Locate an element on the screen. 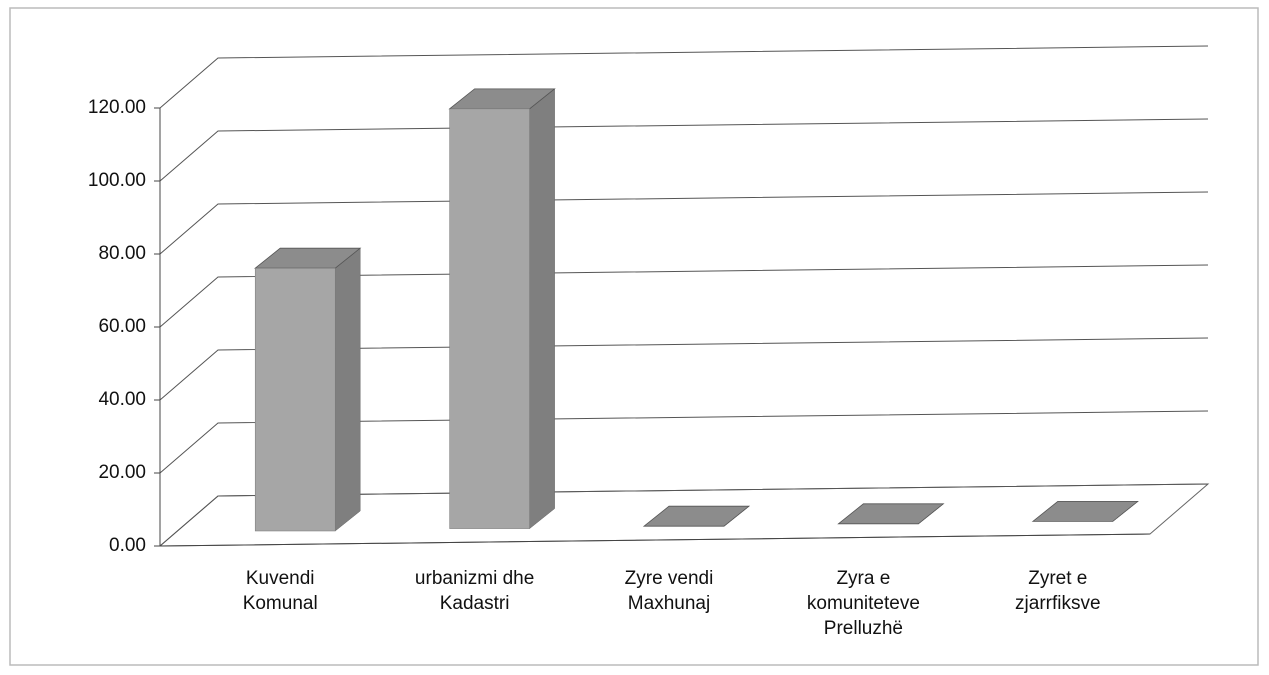  y-tick-label: 60.00 is located at coordinates (122, 326).